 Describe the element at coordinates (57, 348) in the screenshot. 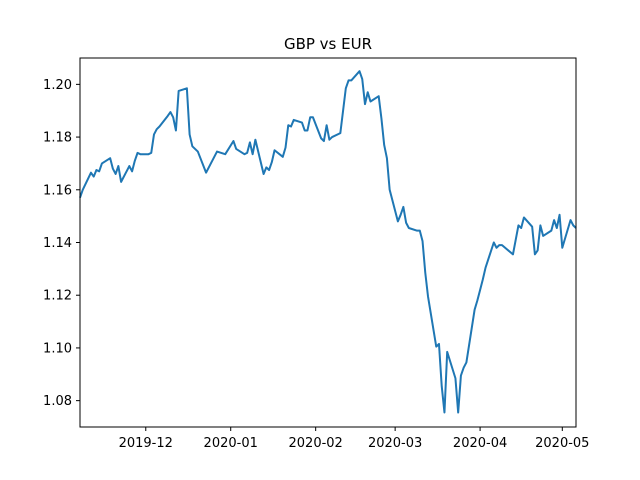

I see `y-tick-label: 1.10` at that location.